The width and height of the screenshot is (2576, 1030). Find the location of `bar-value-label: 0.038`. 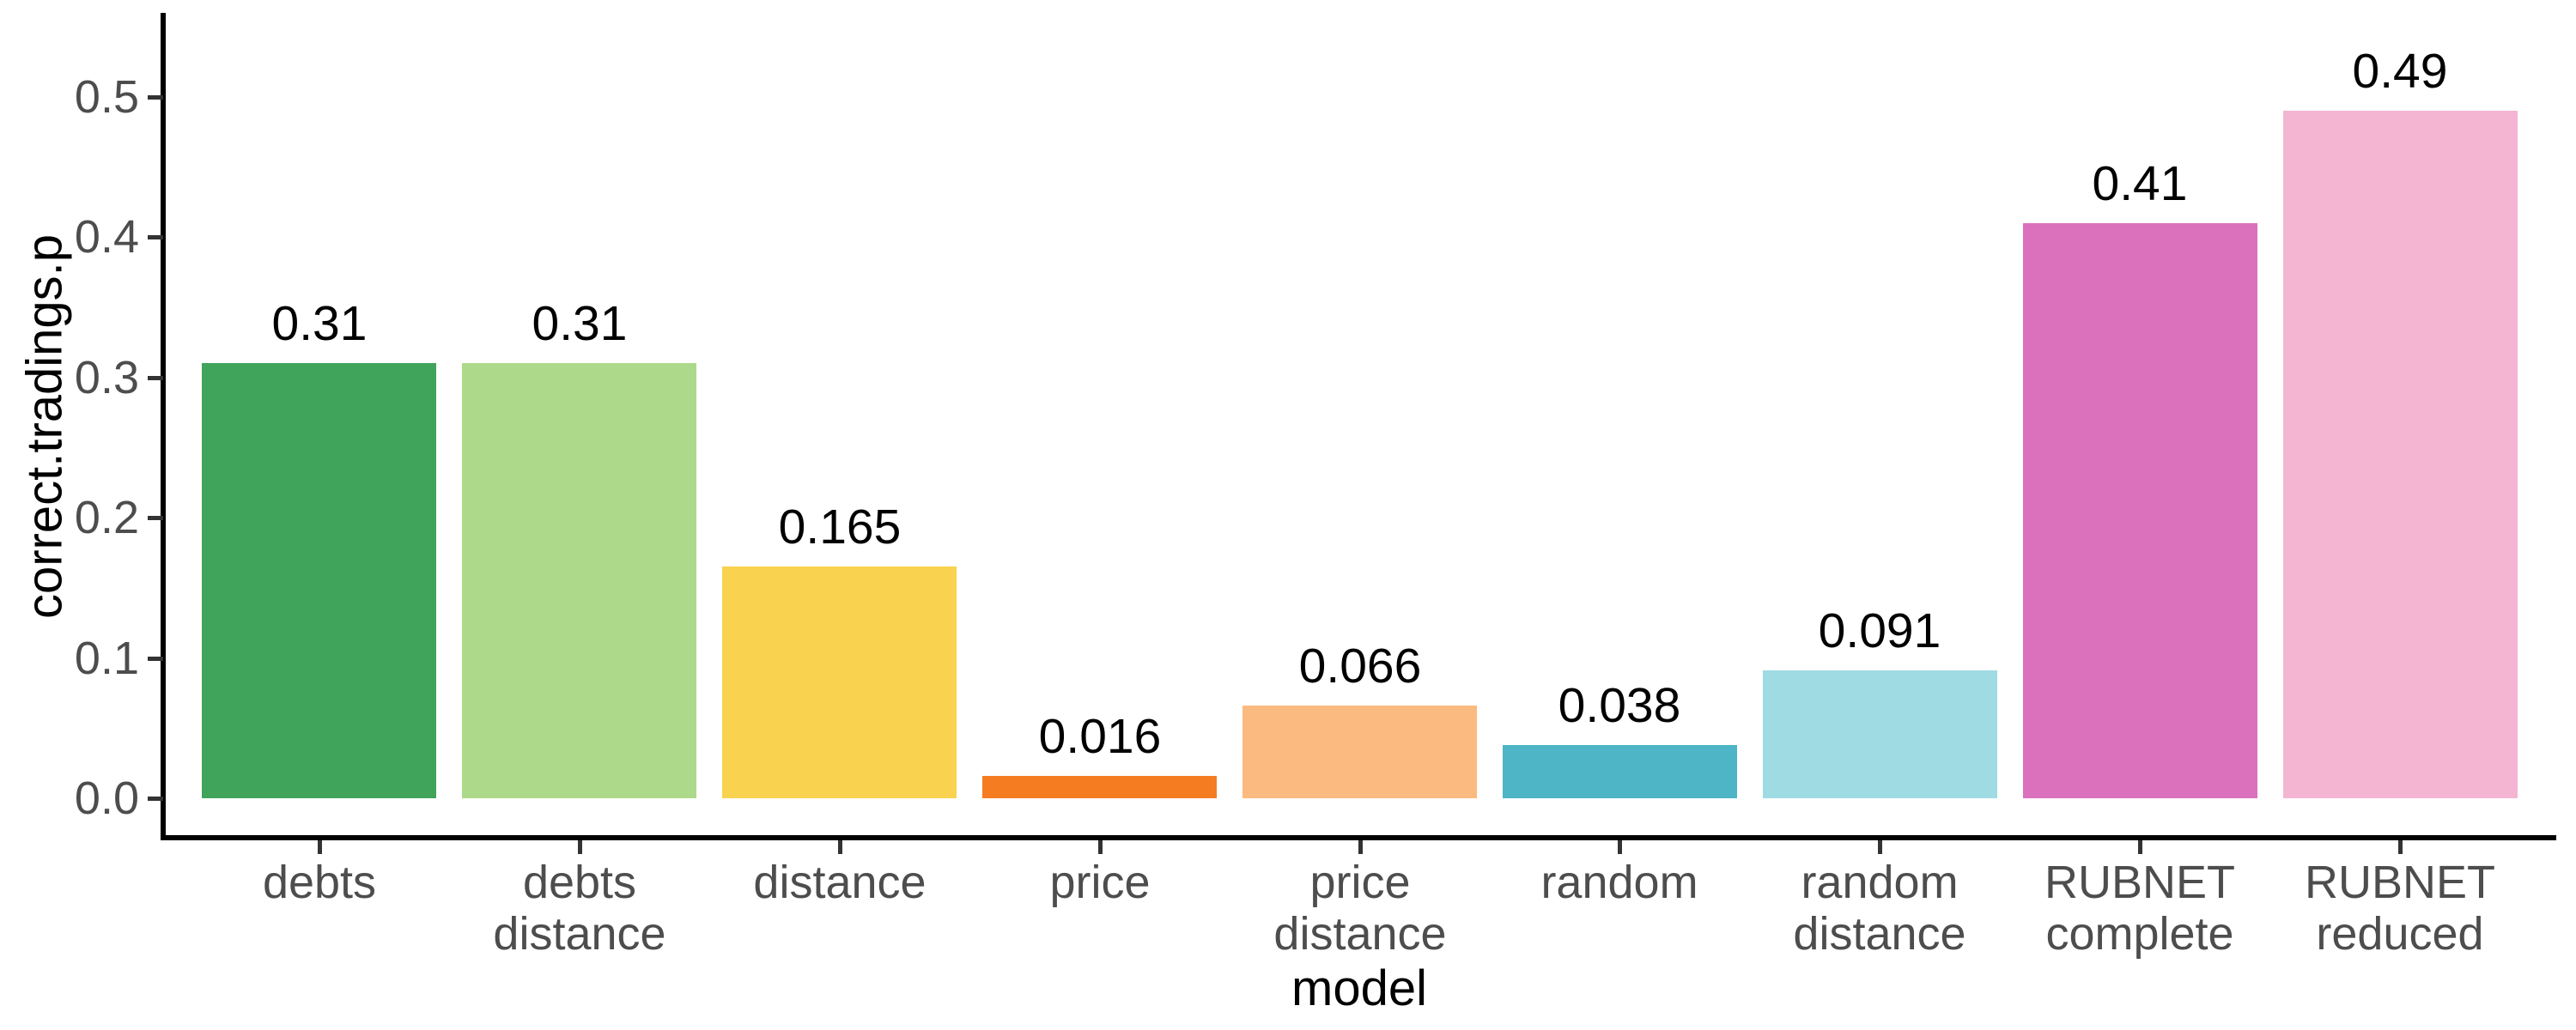

bar-value-label: 0.038 is located at coordinates (1620, 705).